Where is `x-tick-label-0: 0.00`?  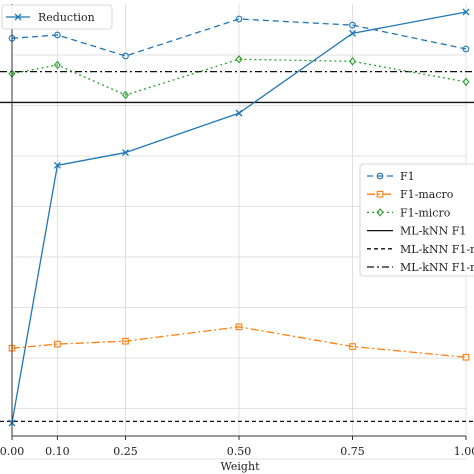 x-tick-label-0: 0.00 is located at coordinates (12, 451).